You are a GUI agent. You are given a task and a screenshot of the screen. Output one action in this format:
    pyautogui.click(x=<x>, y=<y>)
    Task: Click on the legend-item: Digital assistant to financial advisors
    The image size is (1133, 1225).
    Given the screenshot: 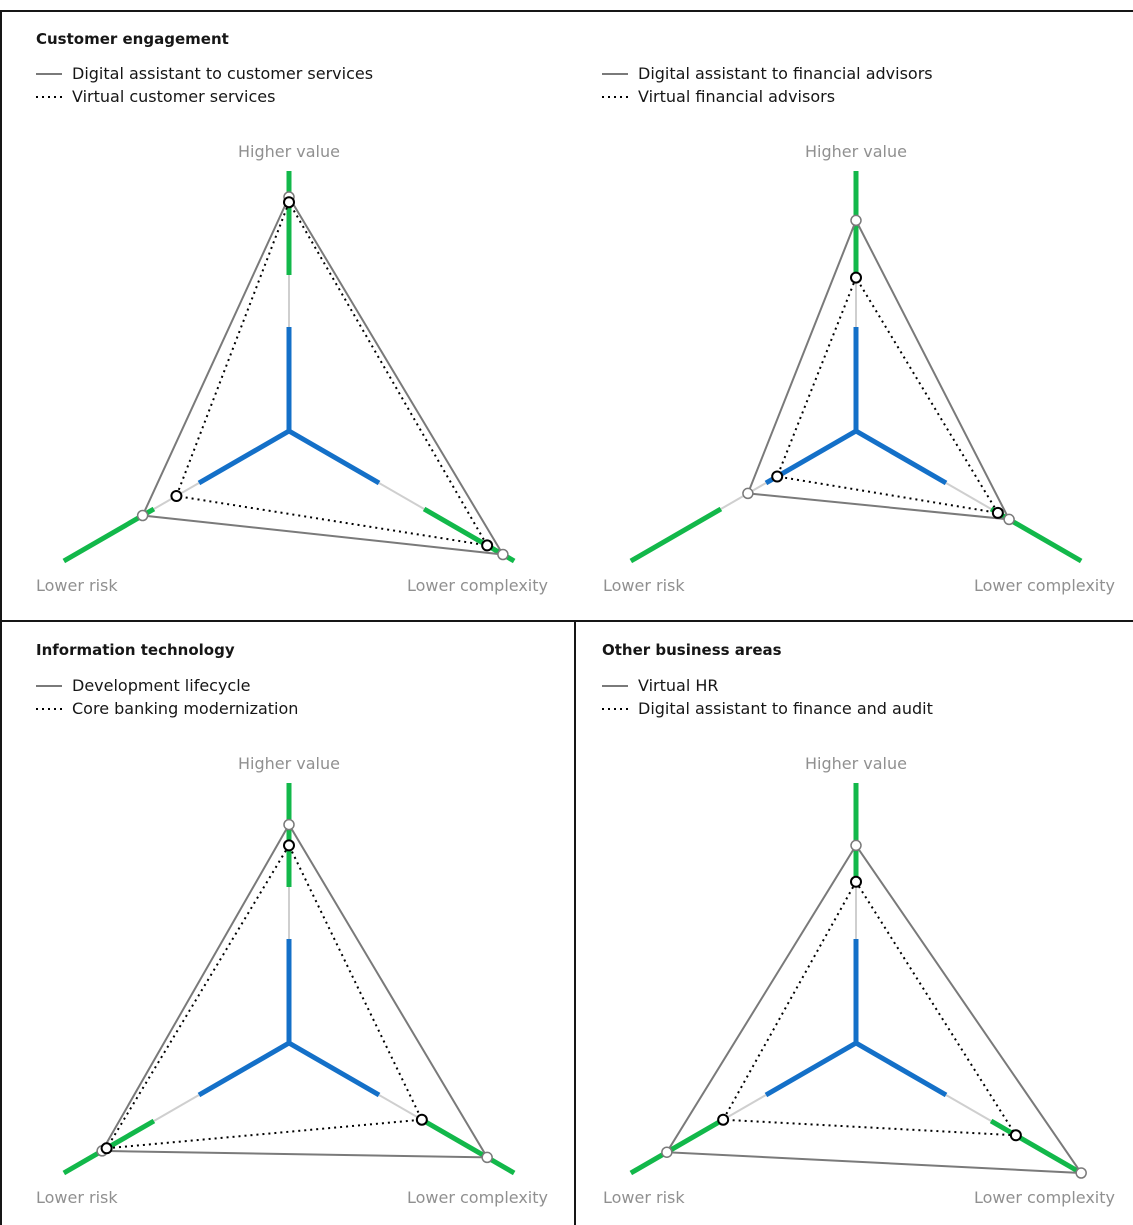 What is the action you would take?
    pyautogui.click(x=767, y=73)
    